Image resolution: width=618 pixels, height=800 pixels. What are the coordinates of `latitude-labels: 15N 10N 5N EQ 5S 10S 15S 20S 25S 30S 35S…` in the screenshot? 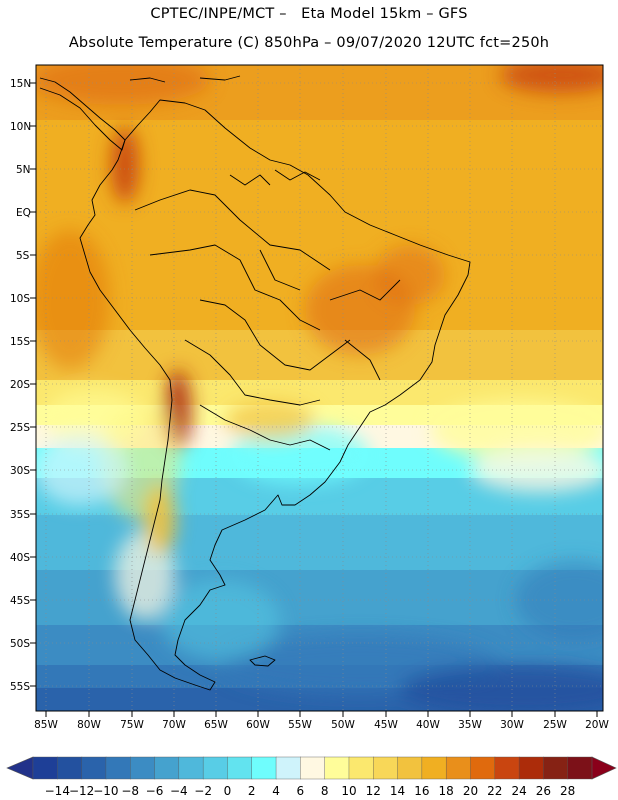 It's located at (20, 385).